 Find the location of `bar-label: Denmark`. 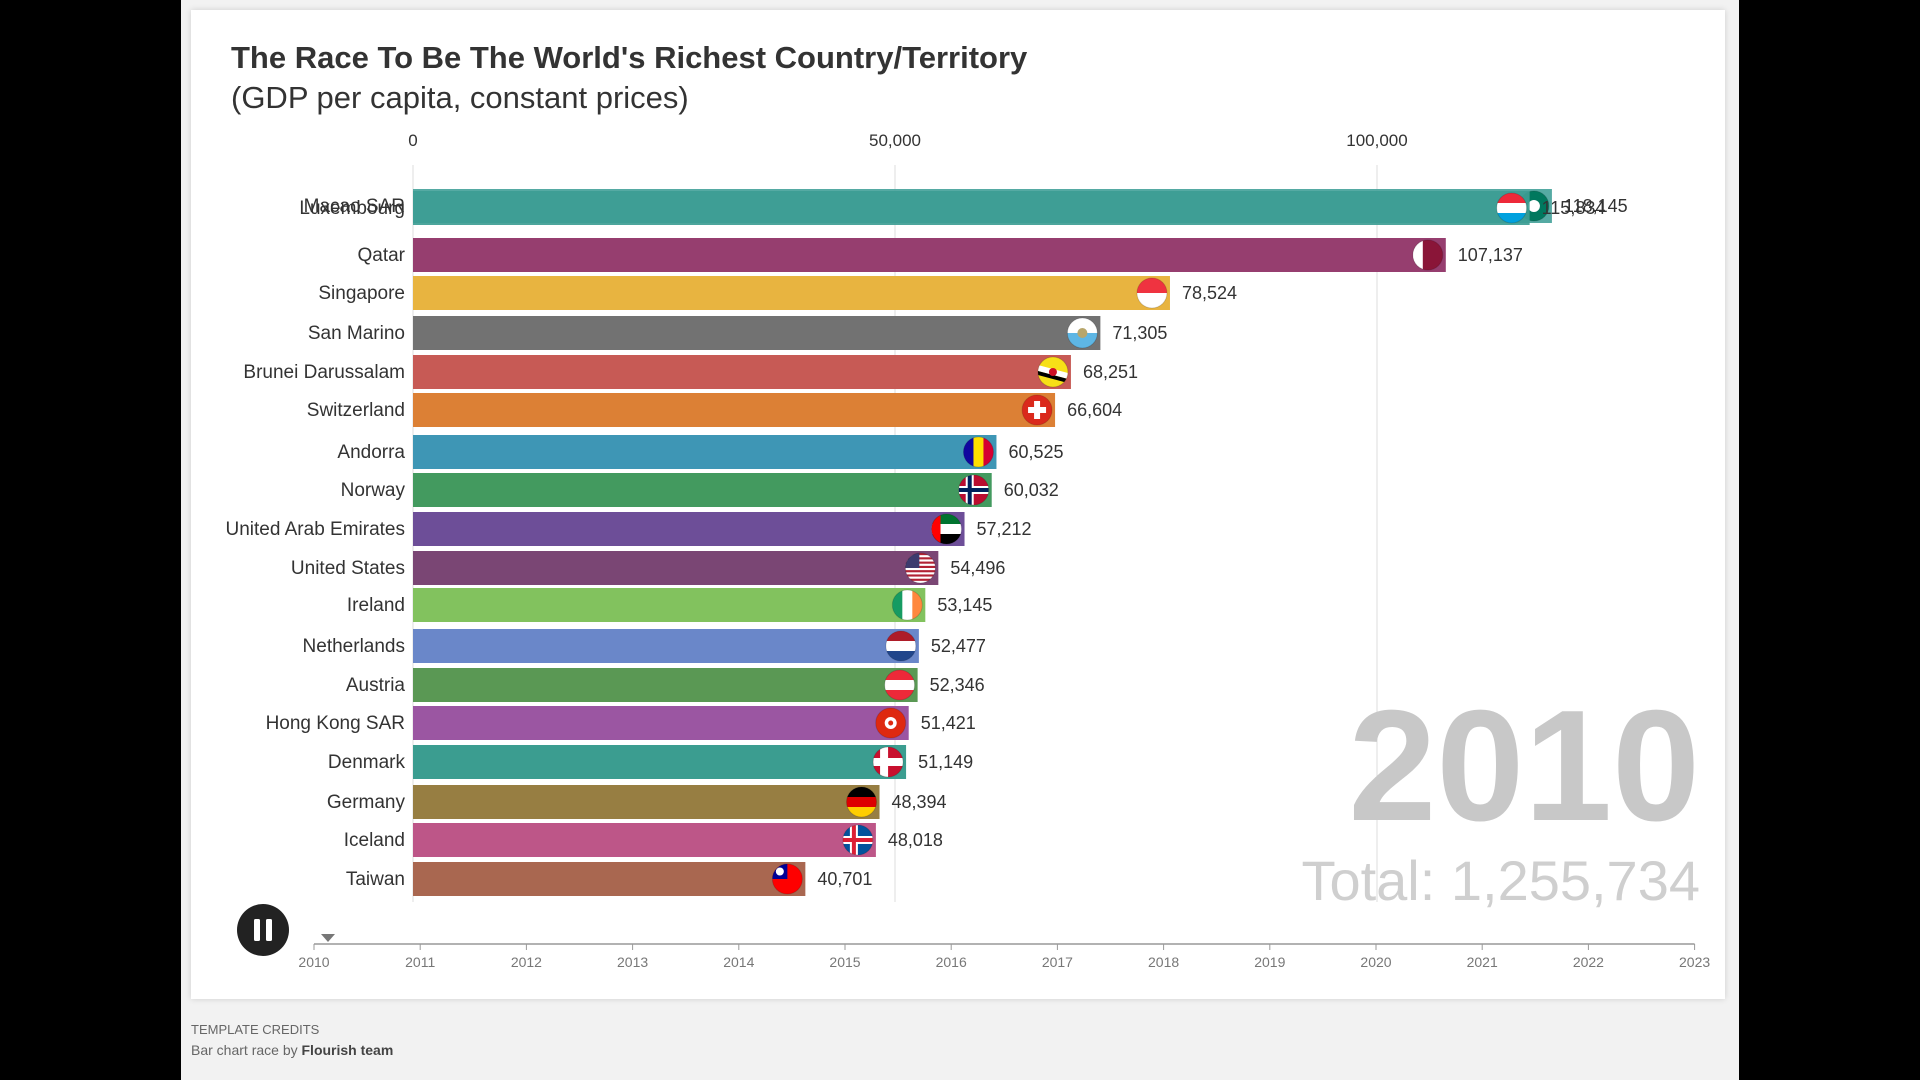

bar-label: Denmark is located at coordinates (367, 762).